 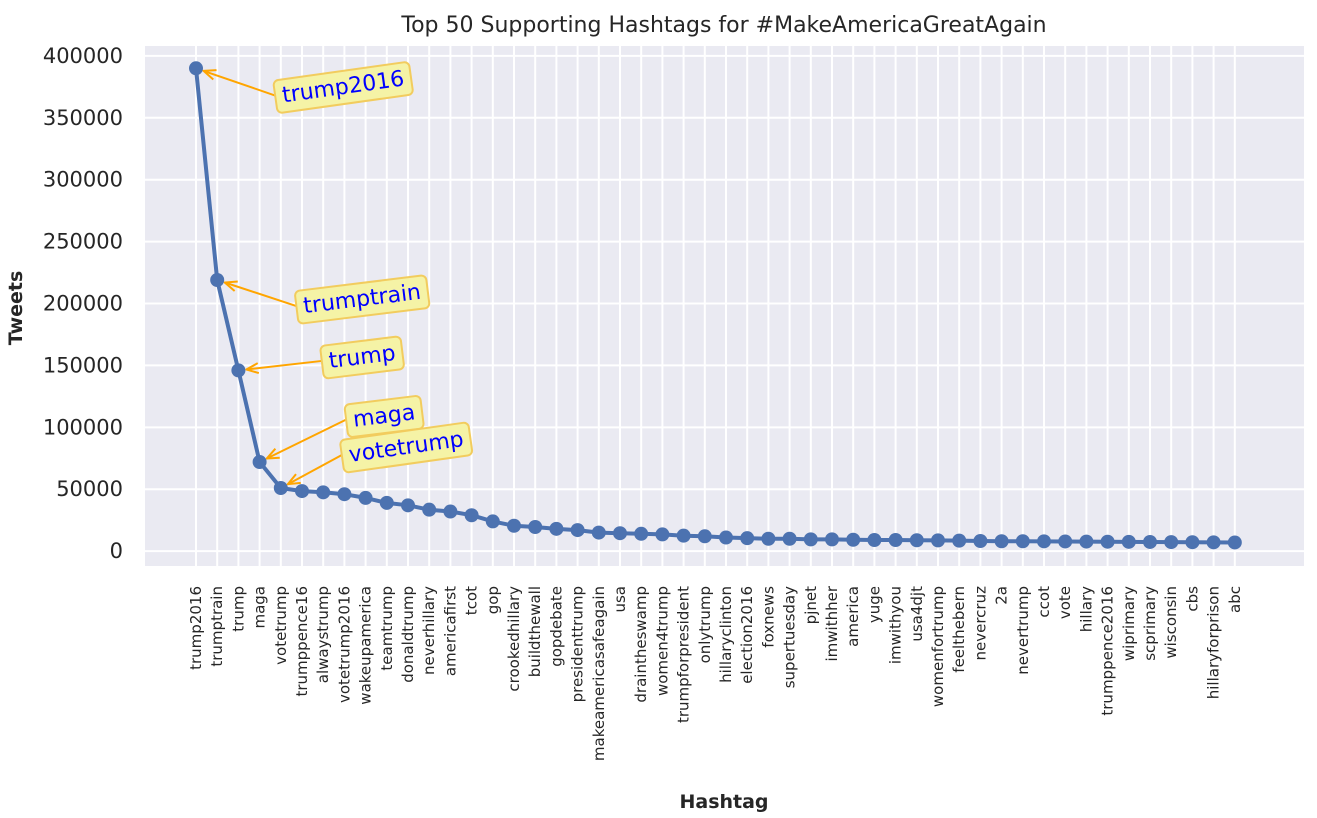 What do you see at coordinates (747, 635) in the screenshot?
I see `x-tick-label: election2016` at bounding box center [747, 635].